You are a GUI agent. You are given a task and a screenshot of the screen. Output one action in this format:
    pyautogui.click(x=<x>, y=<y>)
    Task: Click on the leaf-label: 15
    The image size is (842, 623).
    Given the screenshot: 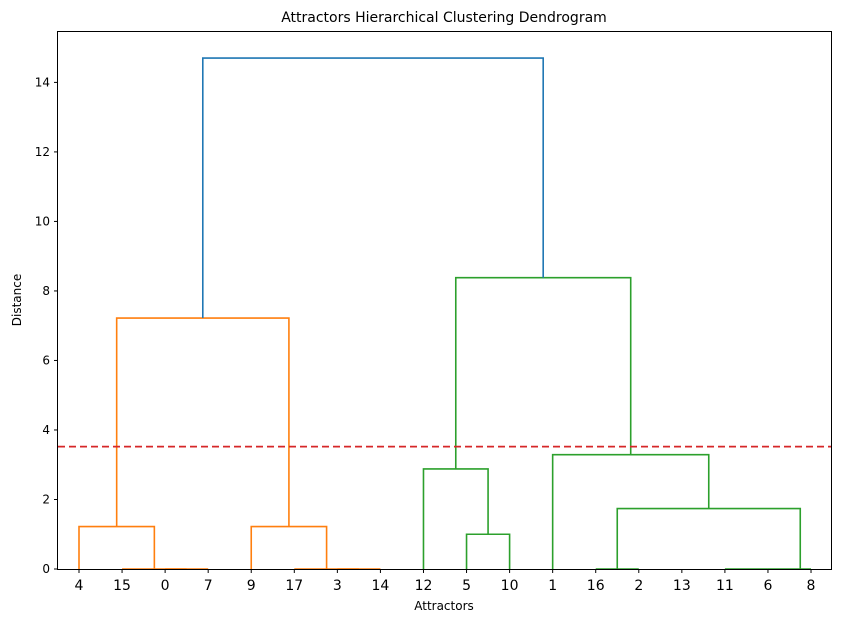 What is the action you would take?
    pyautogui.click(x=122, y=586)
    